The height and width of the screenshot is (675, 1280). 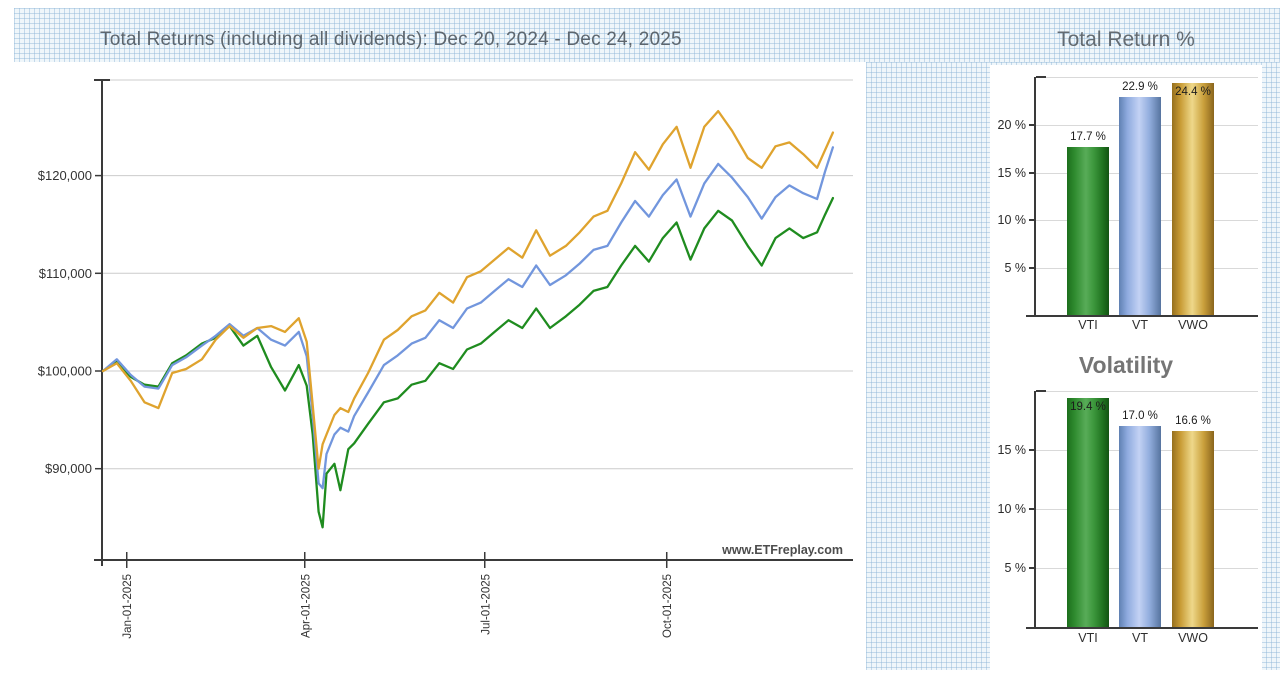 What do you see at coordinates (1126, 39) in the screenshot?
I see `total-return-pct-title: Total Return %` at bounding box center [1126, 39].